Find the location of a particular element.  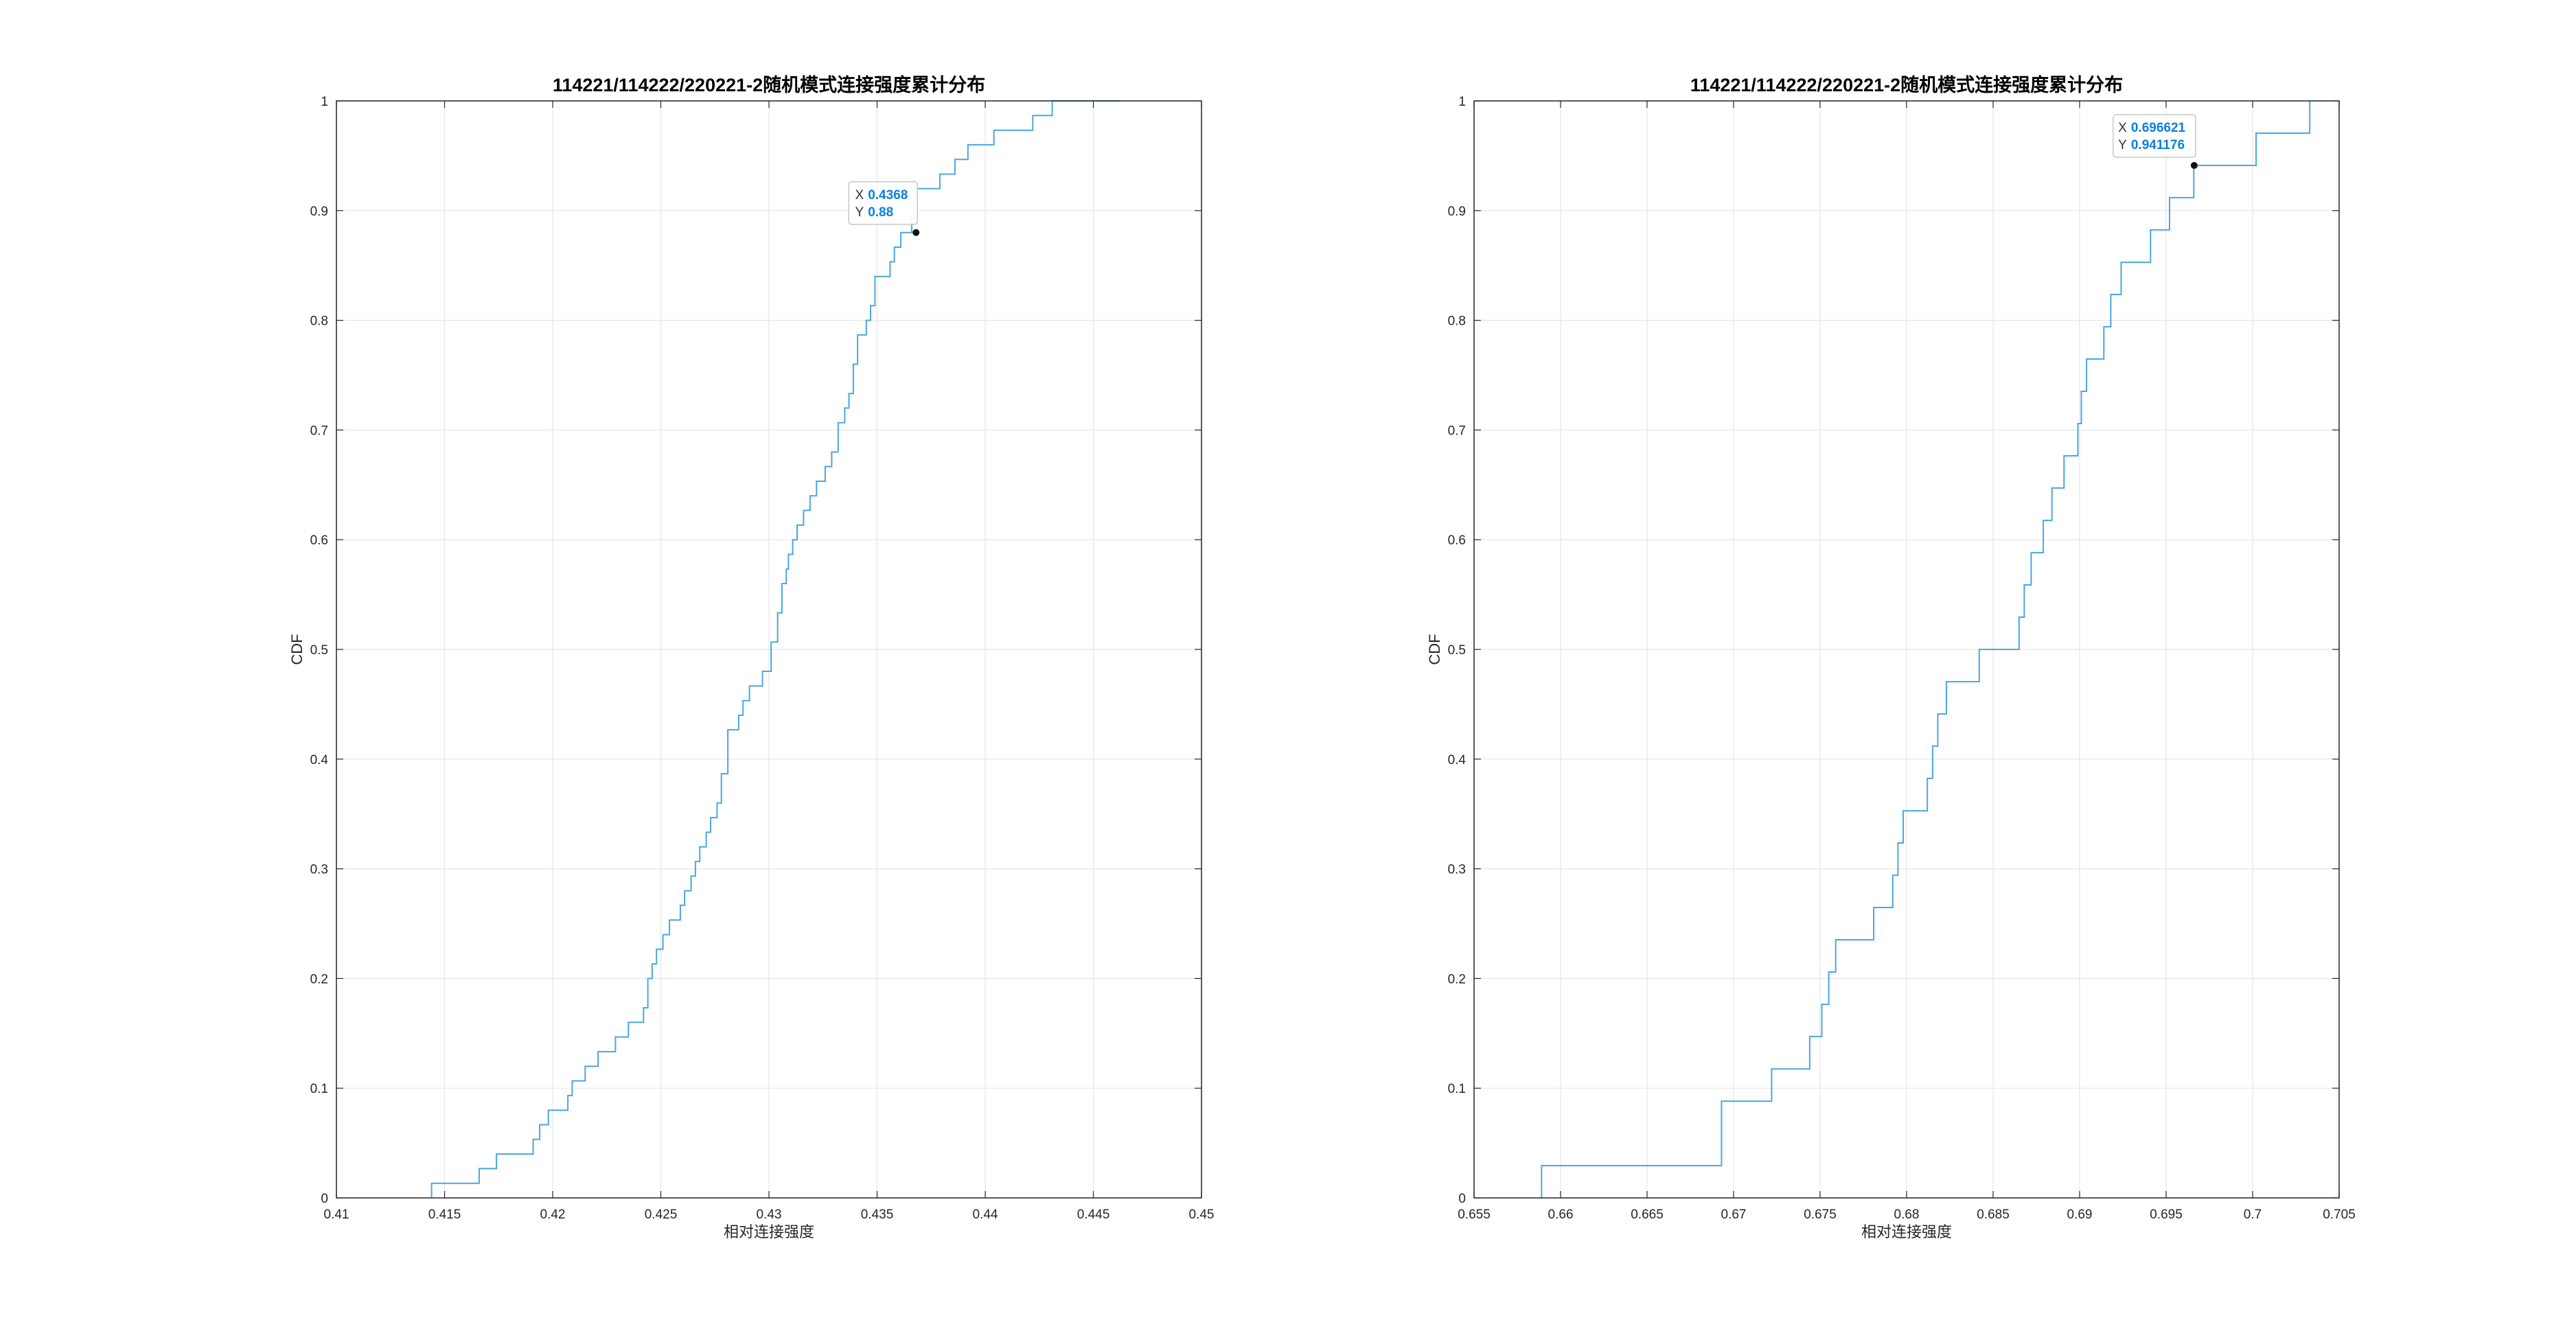

right-datatip: X 0.696621 Y 0.941176 is located at coordinates (2155, 142).